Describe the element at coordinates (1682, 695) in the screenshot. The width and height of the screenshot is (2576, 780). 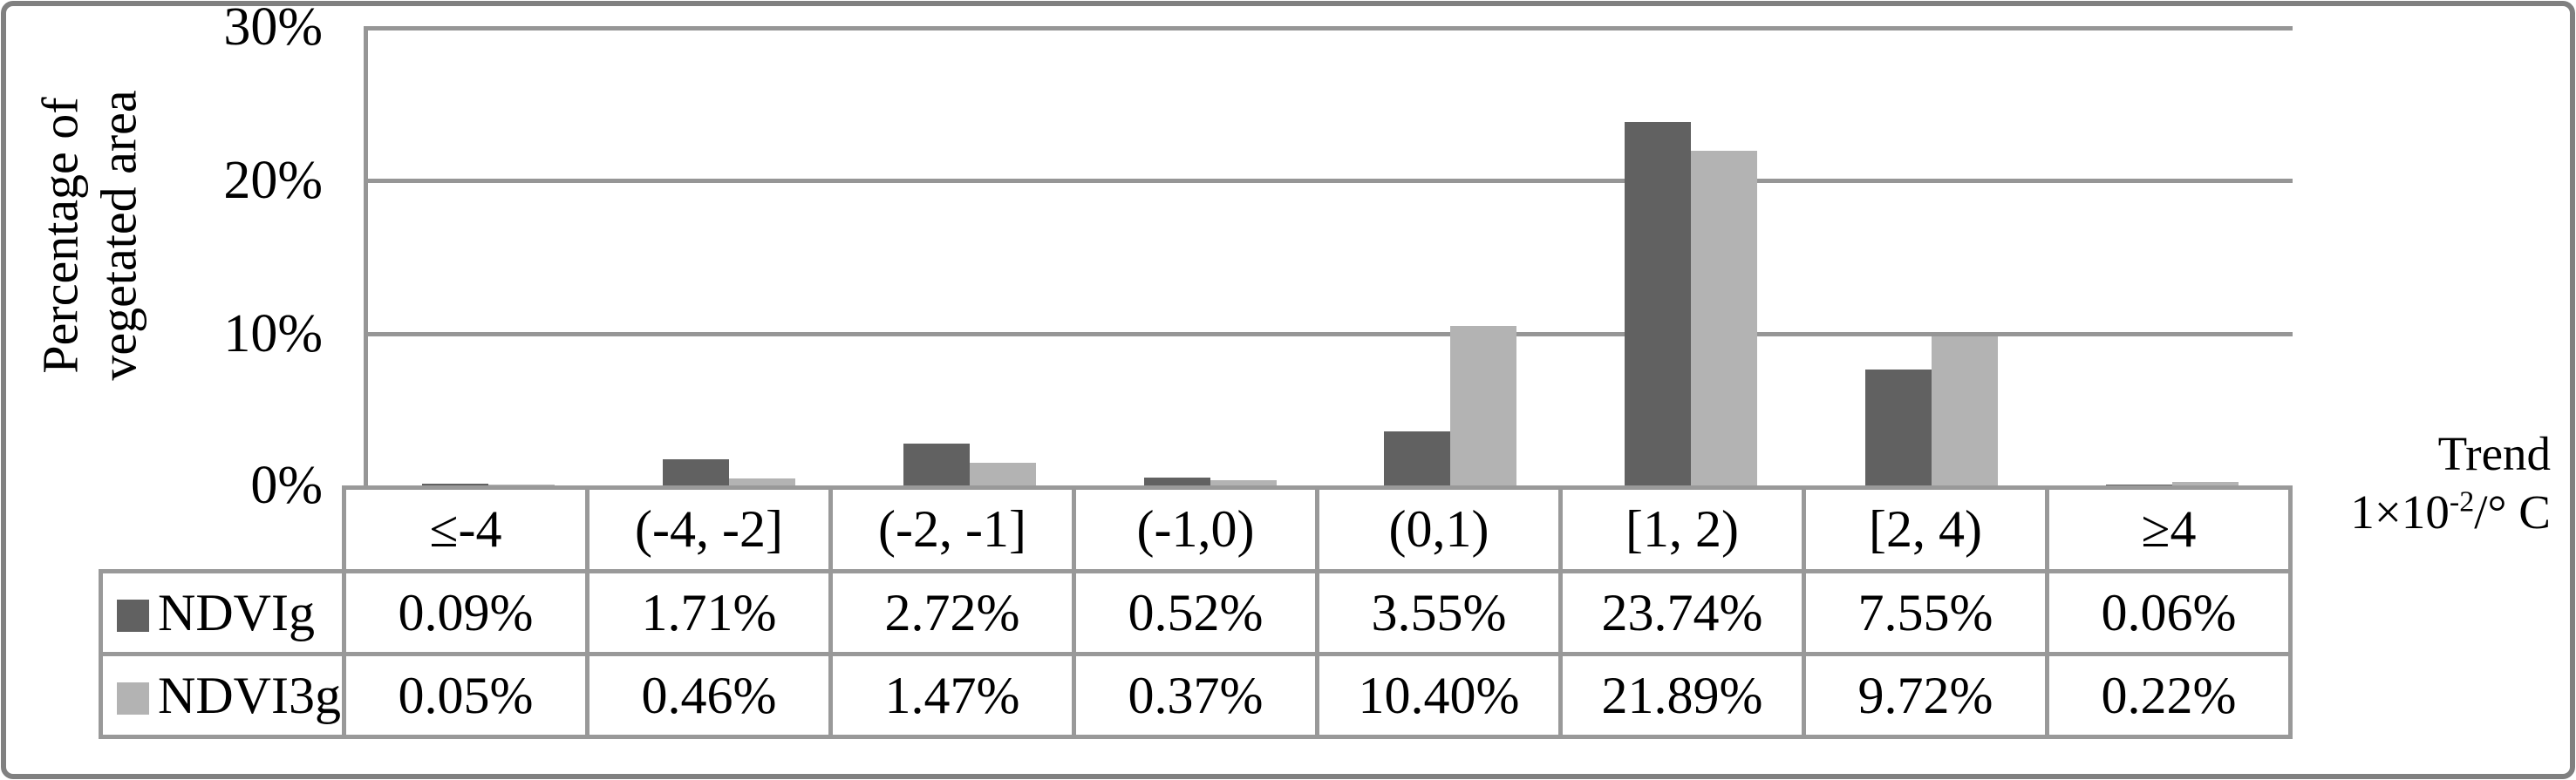
I see `table-value-cell: 21.89%` at that location.